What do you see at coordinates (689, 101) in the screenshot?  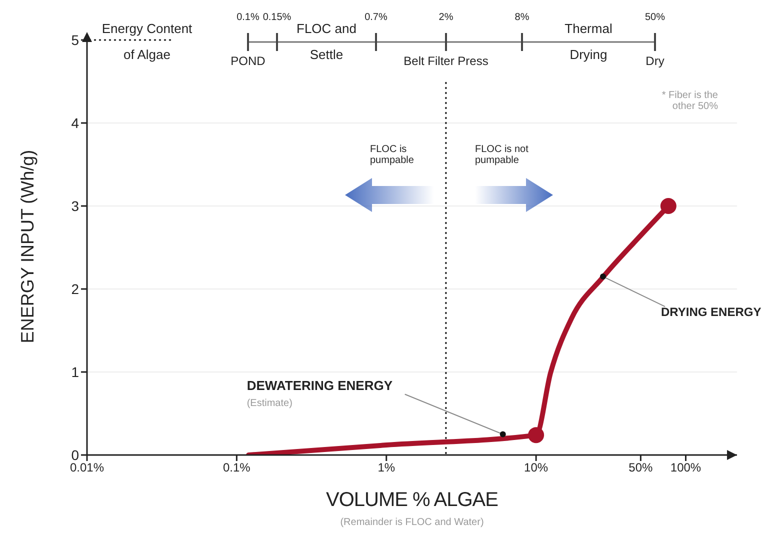 I see `annotation: * Fiber is the other 50%` at bounding box center [689, 101].